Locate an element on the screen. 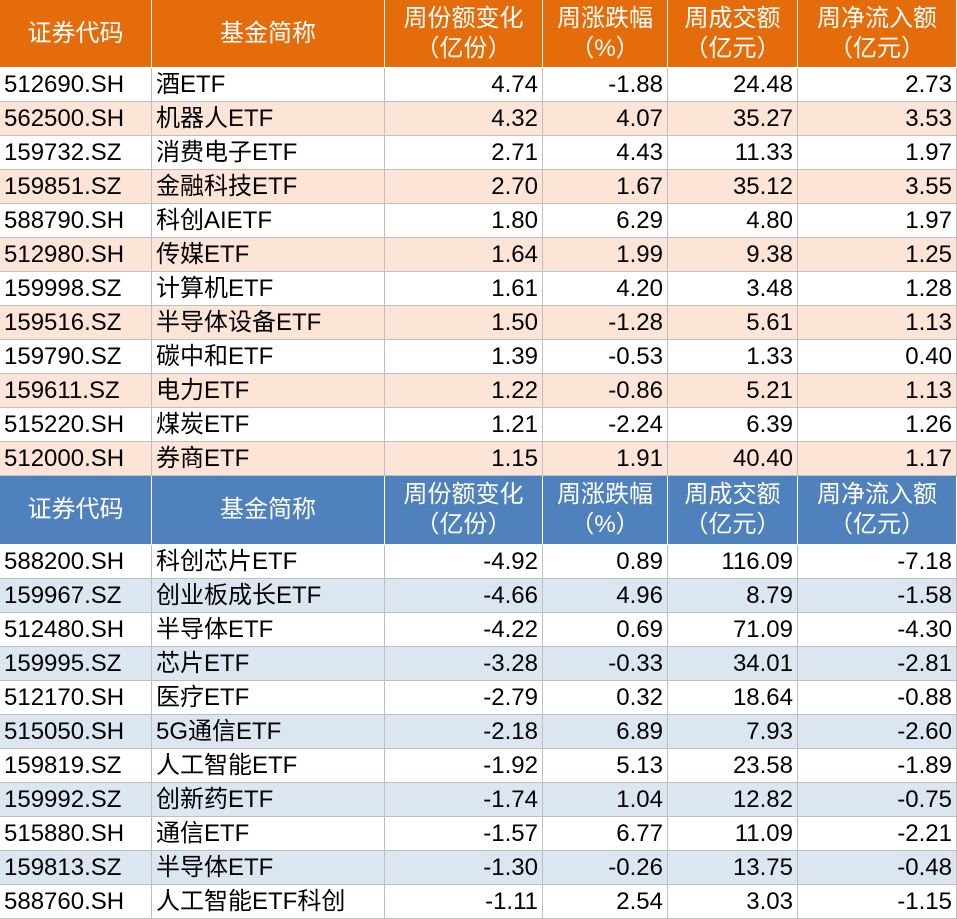  value-cell: 5.61 is located at coordinates (733, 323).